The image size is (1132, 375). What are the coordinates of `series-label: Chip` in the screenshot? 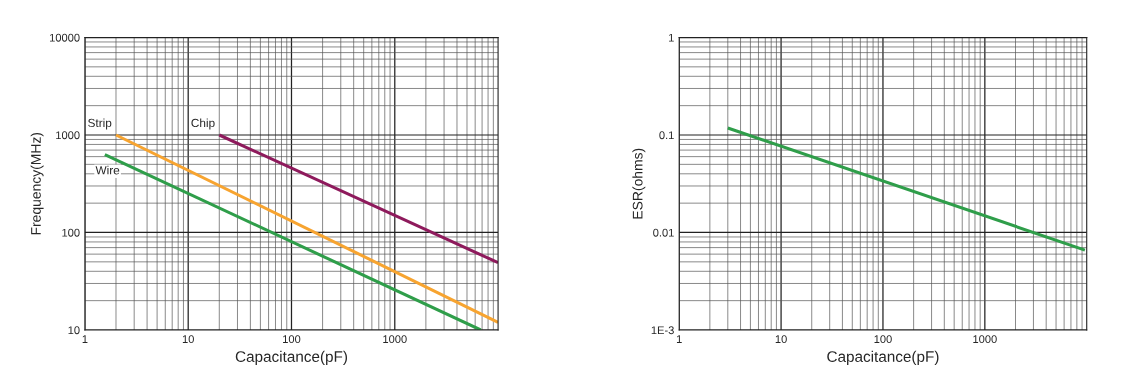 It's located at (203, 124).